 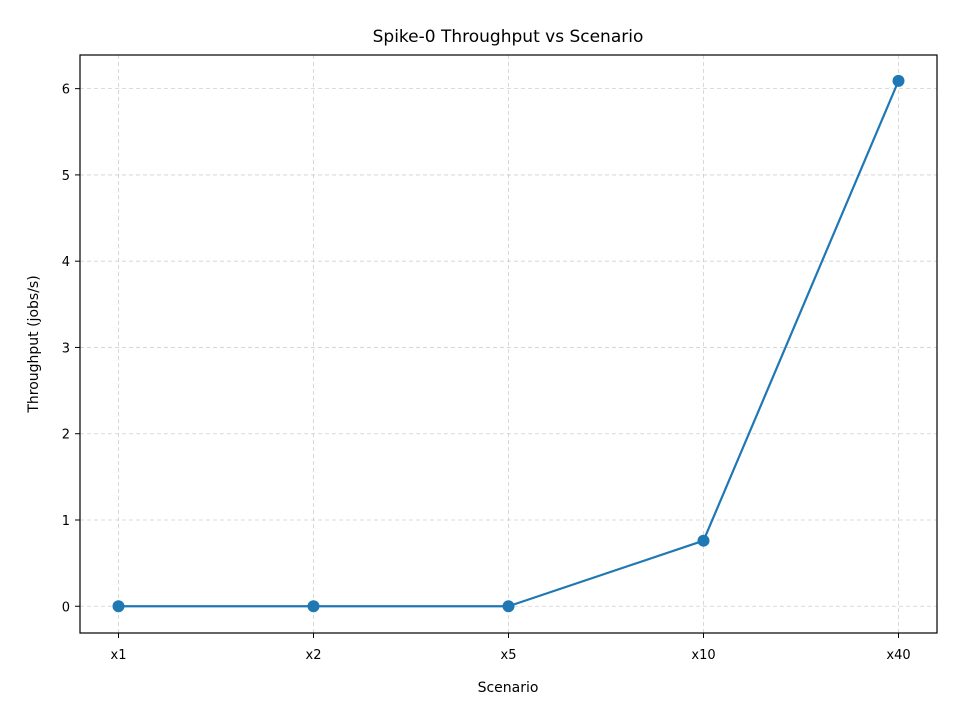 What do you see at coordinates (509, 655) in the screenshot?
I see `x-tick-label: x5` at bounding box center [509, 655].